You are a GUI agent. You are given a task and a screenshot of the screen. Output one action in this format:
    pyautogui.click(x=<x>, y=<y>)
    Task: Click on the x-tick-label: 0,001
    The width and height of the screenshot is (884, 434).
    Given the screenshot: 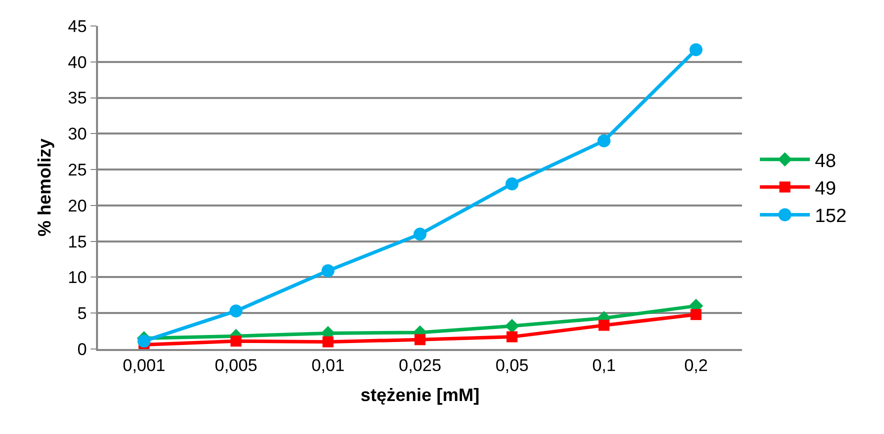 What is the action you would take?
    pyautogui.click(x=144, y=366)
    